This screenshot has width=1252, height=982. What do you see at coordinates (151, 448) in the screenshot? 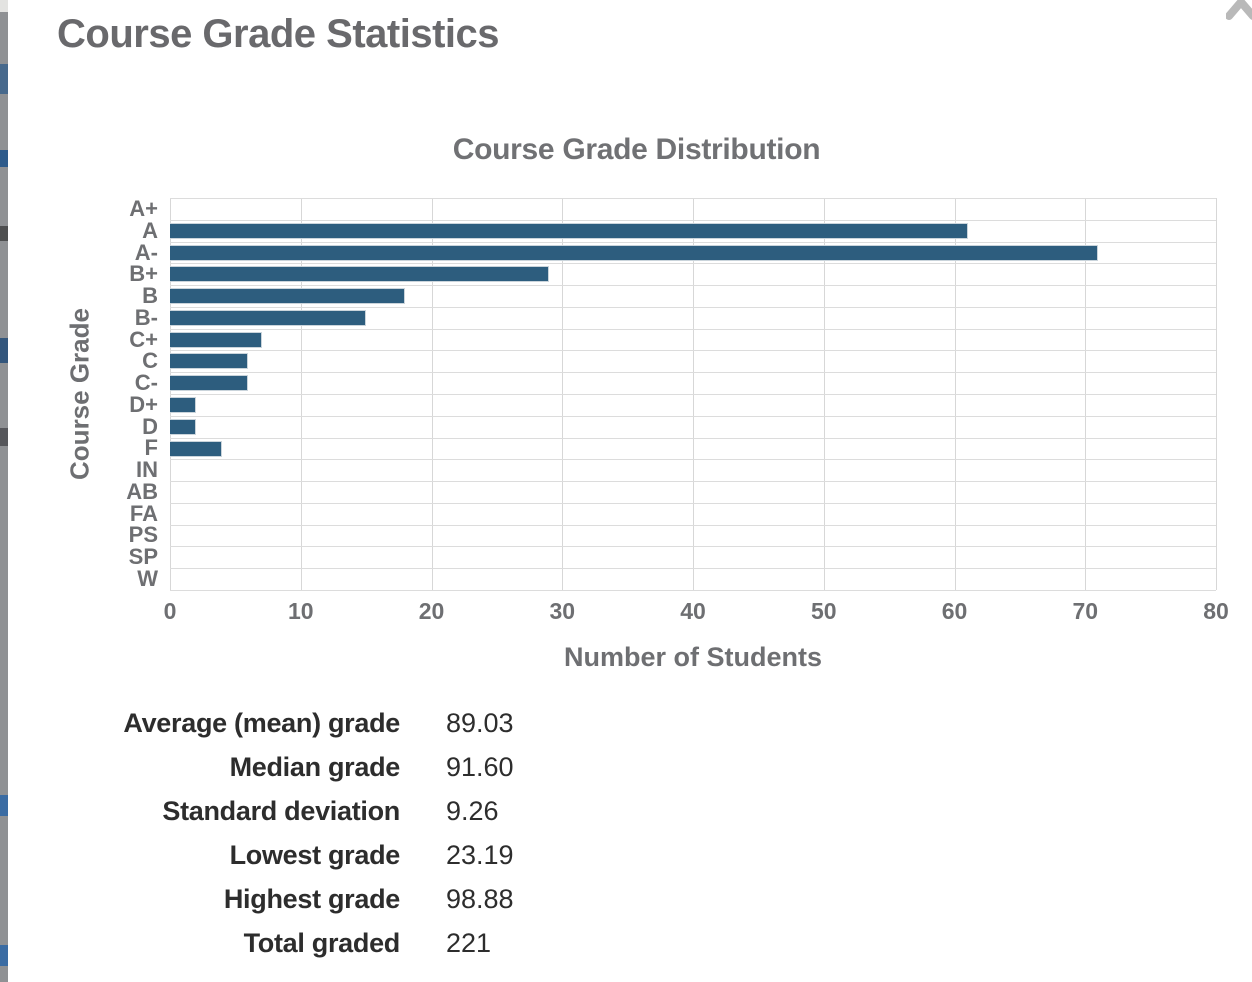
I see `y-tick-label: F` at bounding box center [151, 448].